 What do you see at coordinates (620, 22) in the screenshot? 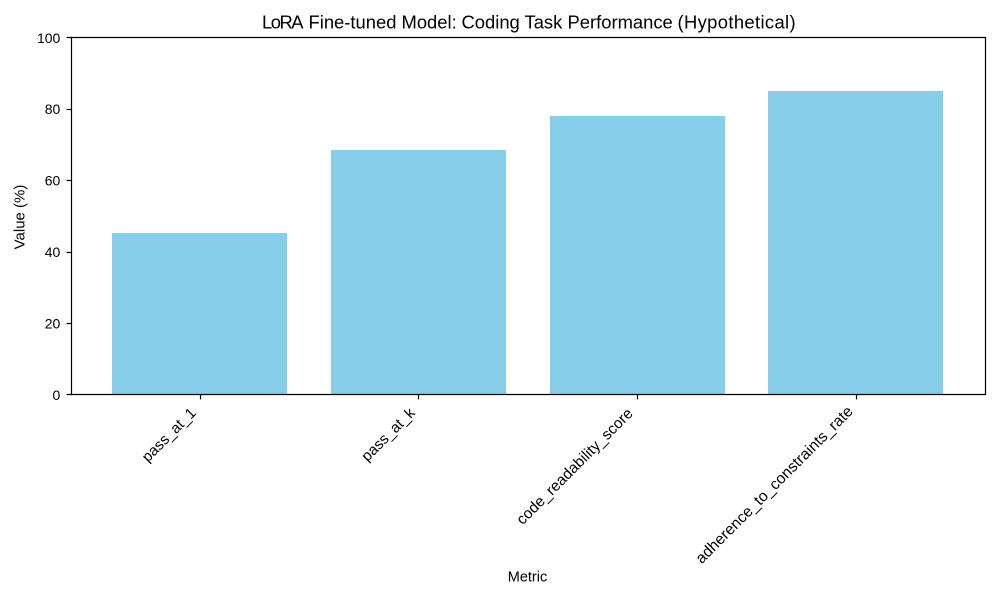
I see `svg-text: Performance` at bounding box center [620, 22].